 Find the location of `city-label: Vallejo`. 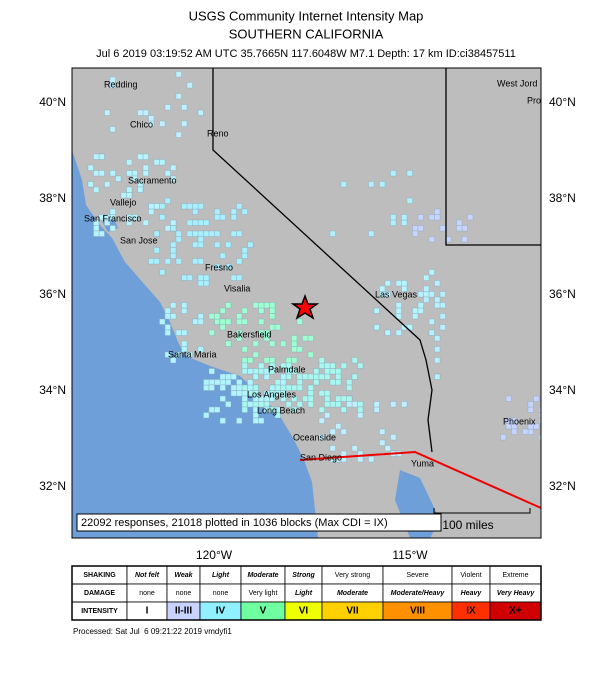

city-label: Vallejo is located at coordinates (123, 202).